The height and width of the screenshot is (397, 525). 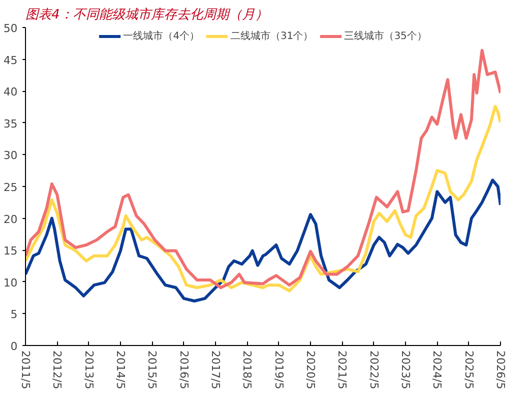 What do you see at coordinates (120, 370) in the screenshot?
I see `x-tick-label: 2014/5` at bounding box center [120, 370].